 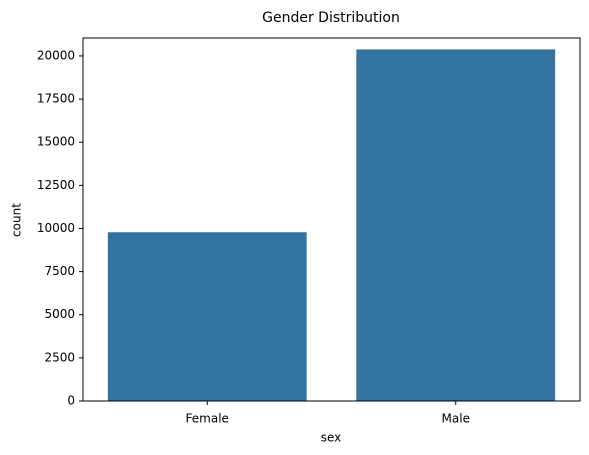 I want to click on y-axis-label: count, so click(x=17, y=220).